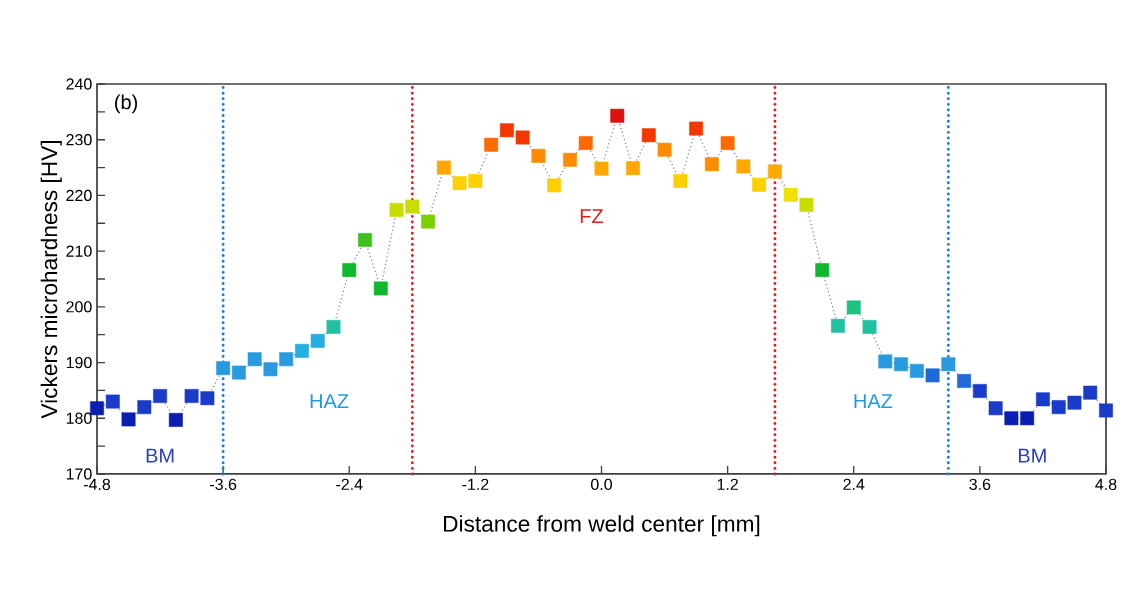 The width and height of the screenshot is (1134, 595). Describe the element at coordinates (223, 484) in the screenshot. I see `x-tick-label: -3.6` at that location.